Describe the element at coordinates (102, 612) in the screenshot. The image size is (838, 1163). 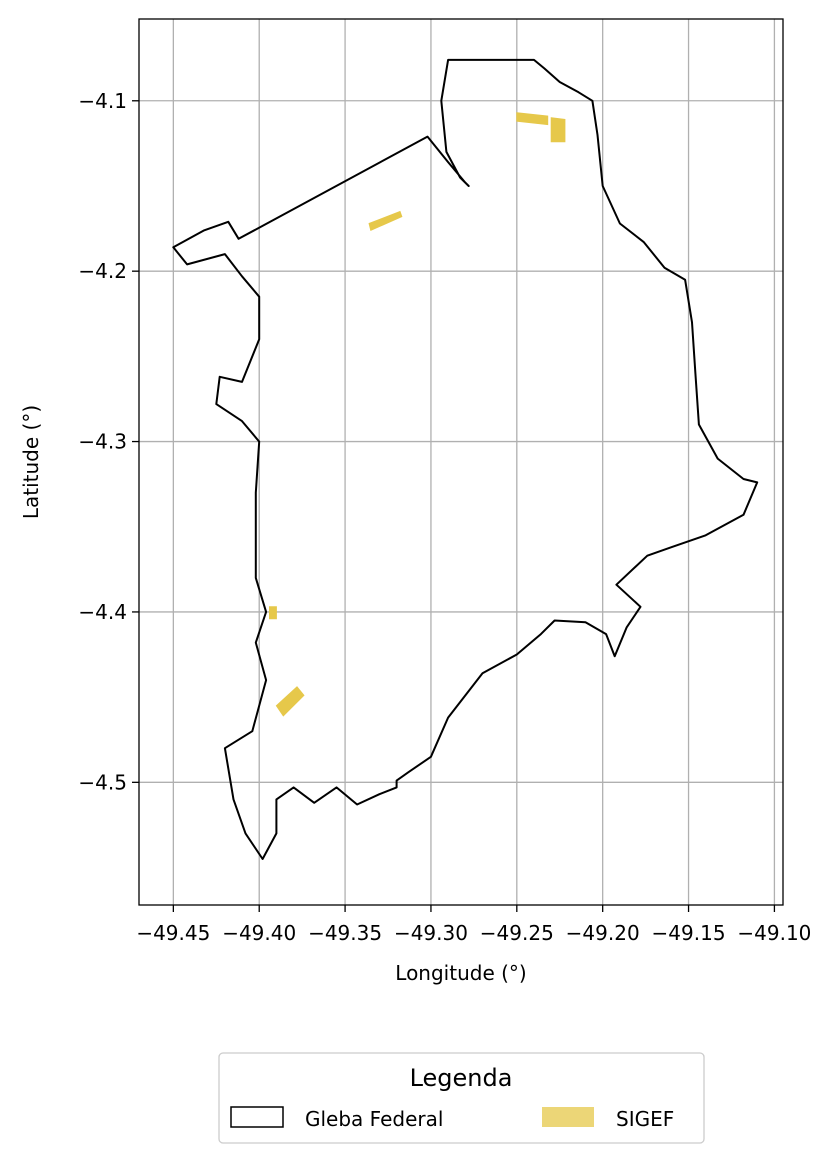
I see `y-tick-label: −4.4` at that location.